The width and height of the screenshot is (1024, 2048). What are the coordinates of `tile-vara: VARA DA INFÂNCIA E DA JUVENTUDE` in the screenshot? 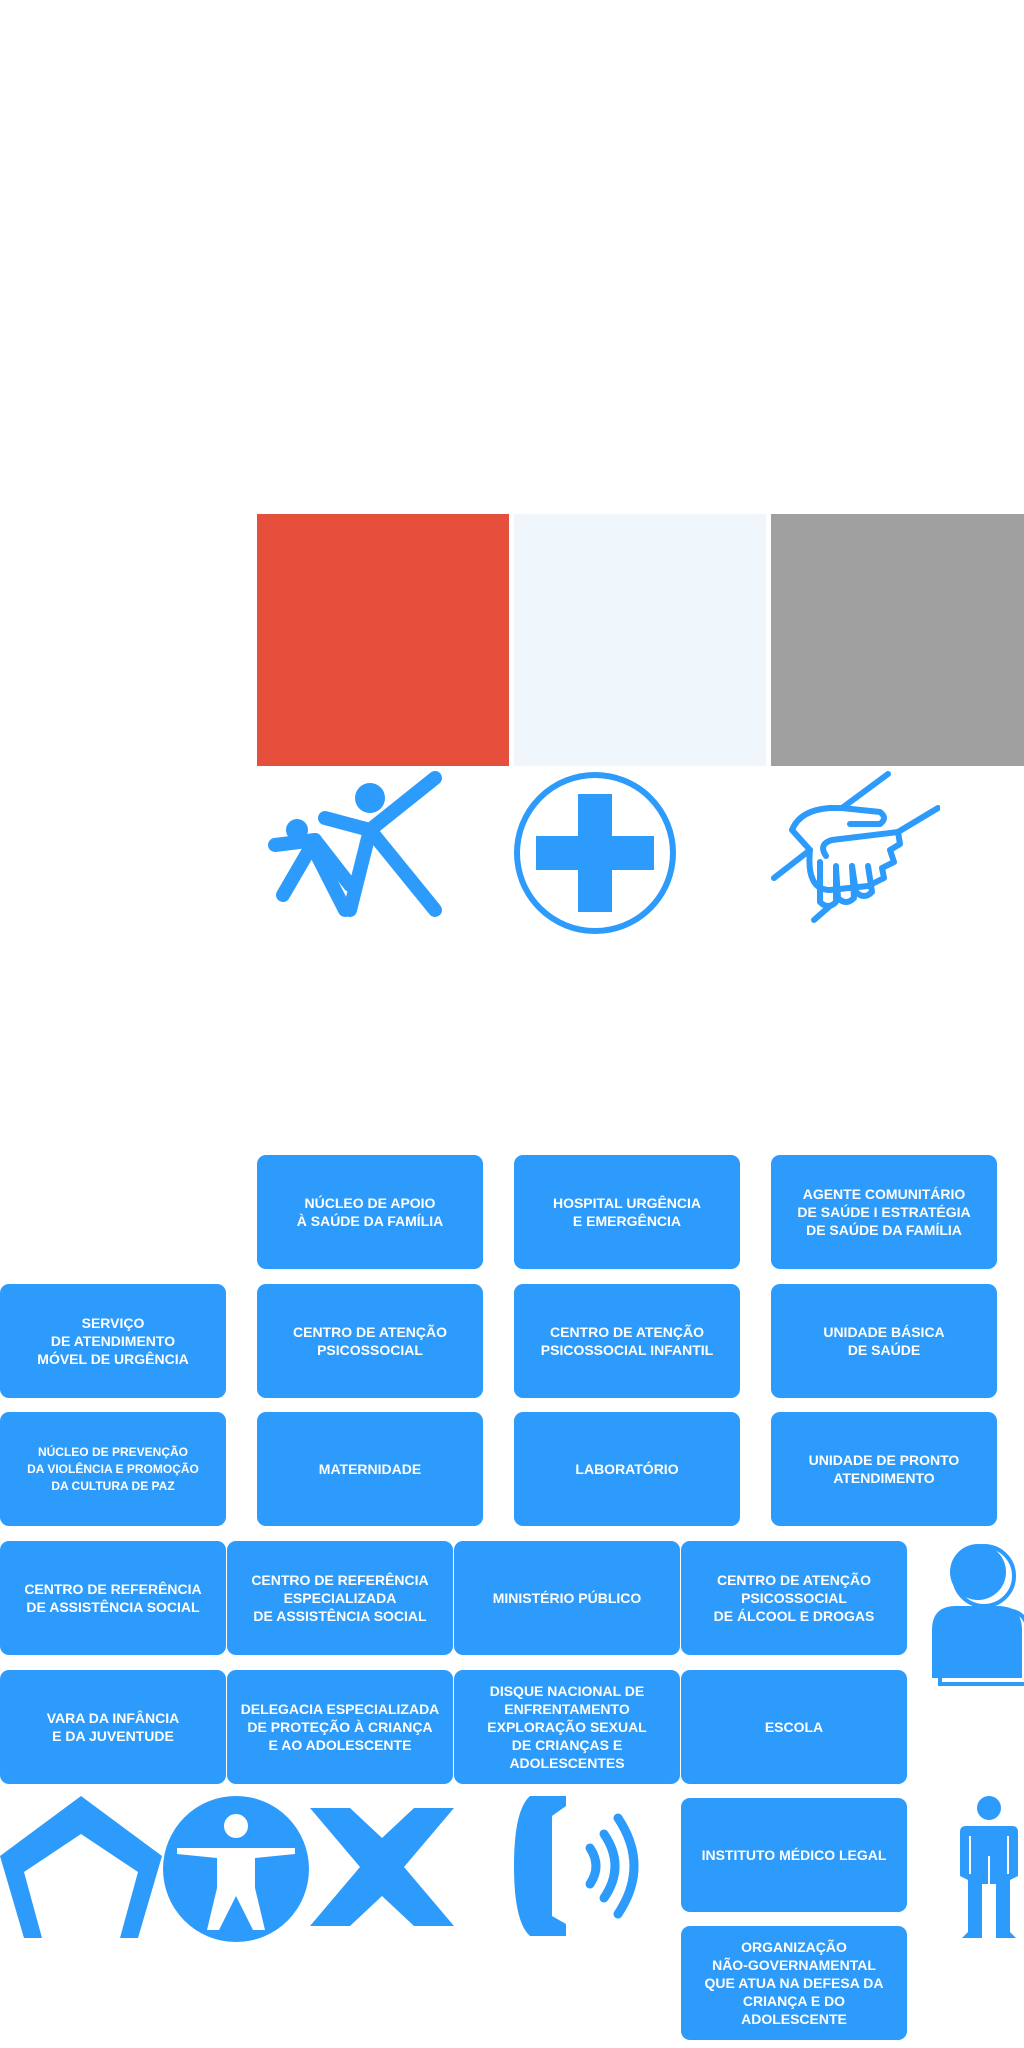 It's located at (113, 1727).